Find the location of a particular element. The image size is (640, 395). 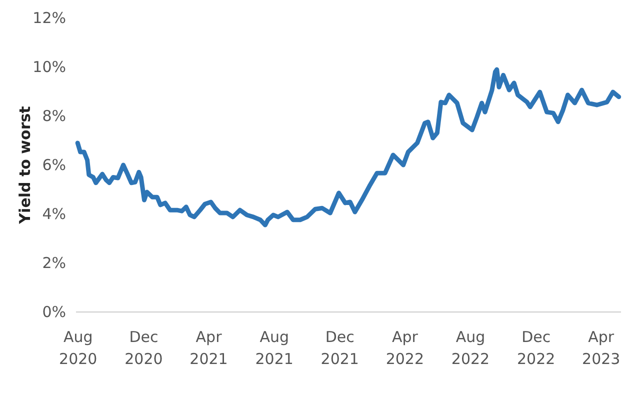

x-tick-label: Dec 2022 is located at coordinates (536, 348).